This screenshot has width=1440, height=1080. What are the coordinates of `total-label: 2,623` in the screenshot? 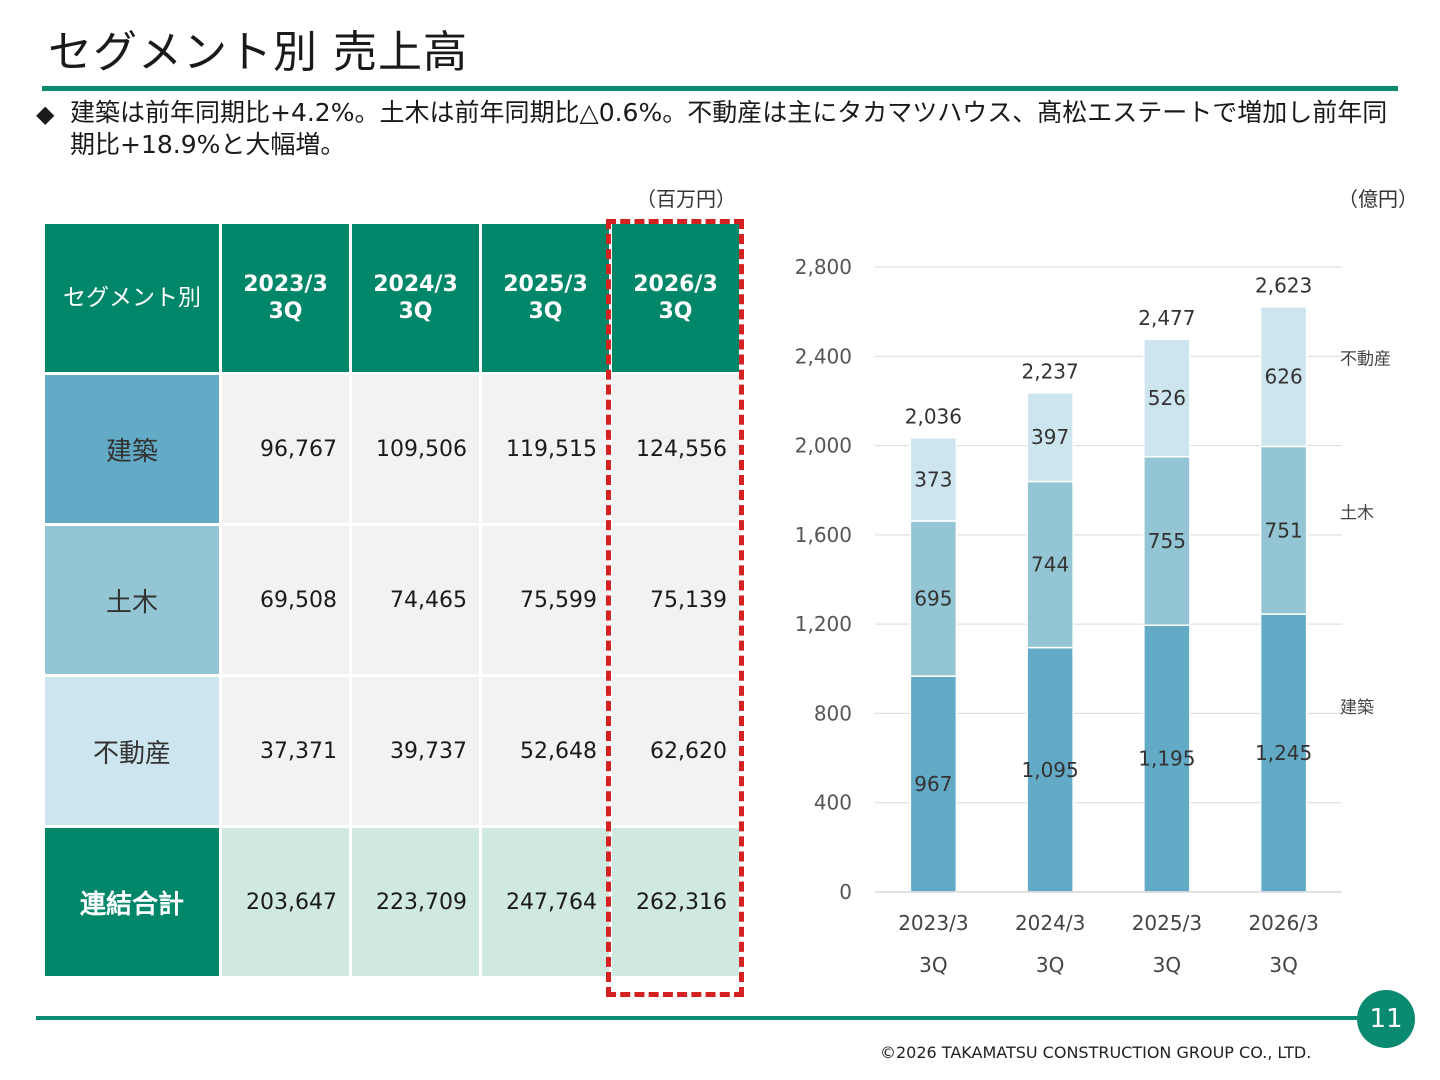 It's located at (1283, 286).